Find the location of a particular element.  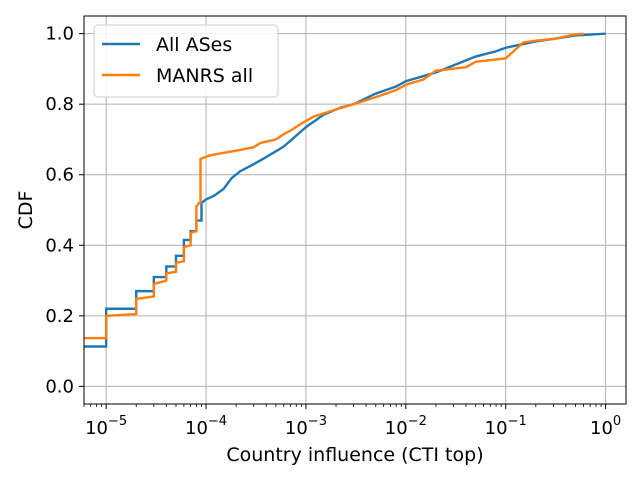

x-tick-exponent: 0 is located at coordinates (617, 421).